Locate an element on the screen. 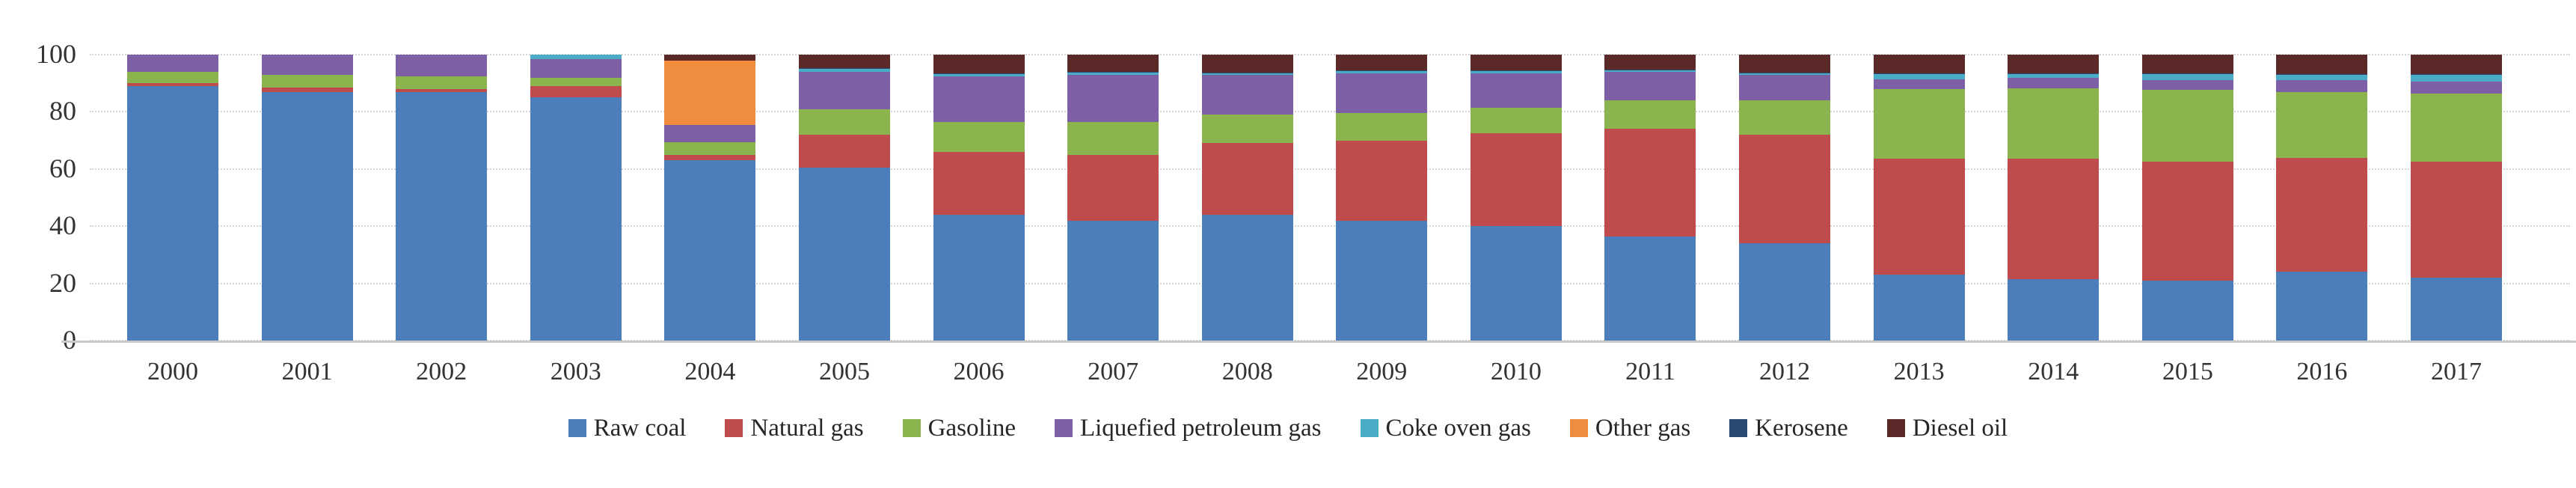 The height and width of the screenshot is (488, 2576). legend-item-gasoline: Gasoline is located at coordinates (959, 428).